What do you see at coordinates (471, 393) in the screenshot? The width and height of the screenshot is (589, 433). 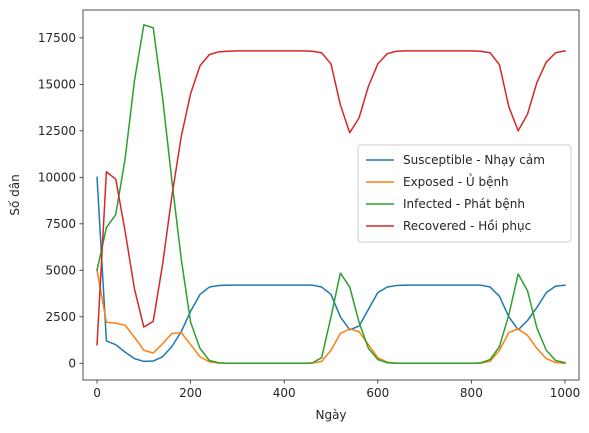 I see `x-tick-label: 800` at bounding box center [471, 393].